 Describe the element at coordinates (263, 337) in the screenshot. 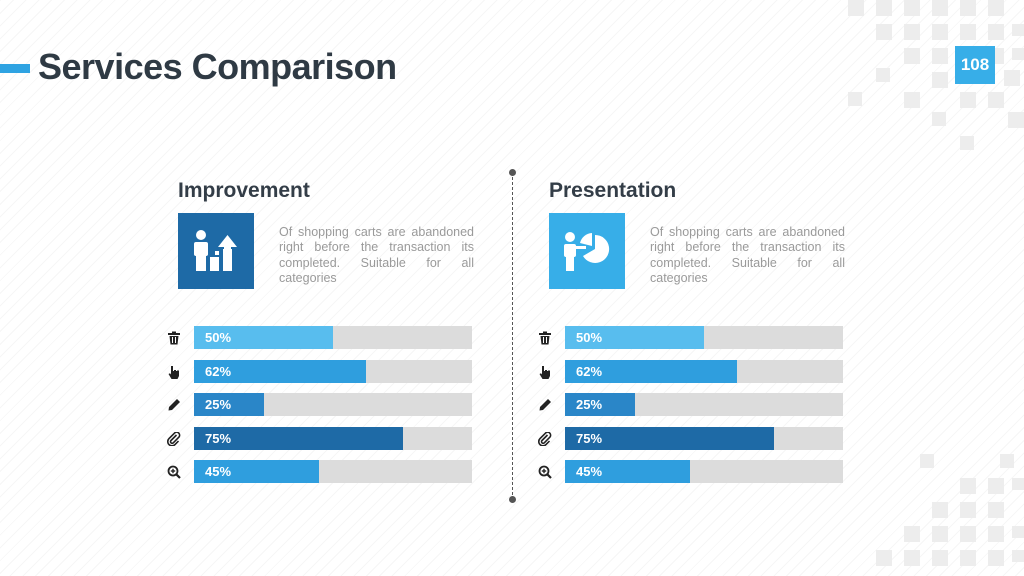

I see `bar-fill: 50%` at that location.